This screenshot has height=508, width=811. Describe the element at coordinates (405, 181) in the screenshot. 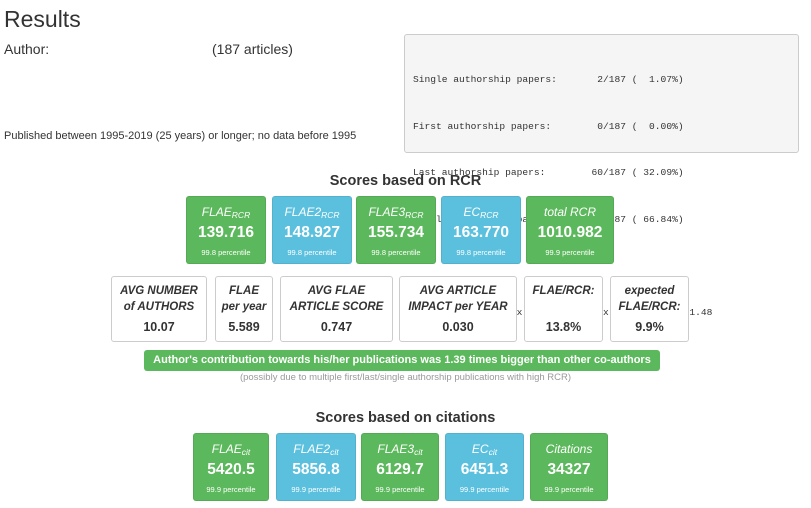

I see `rcr-section-title: Scores based on RCR` at that location.